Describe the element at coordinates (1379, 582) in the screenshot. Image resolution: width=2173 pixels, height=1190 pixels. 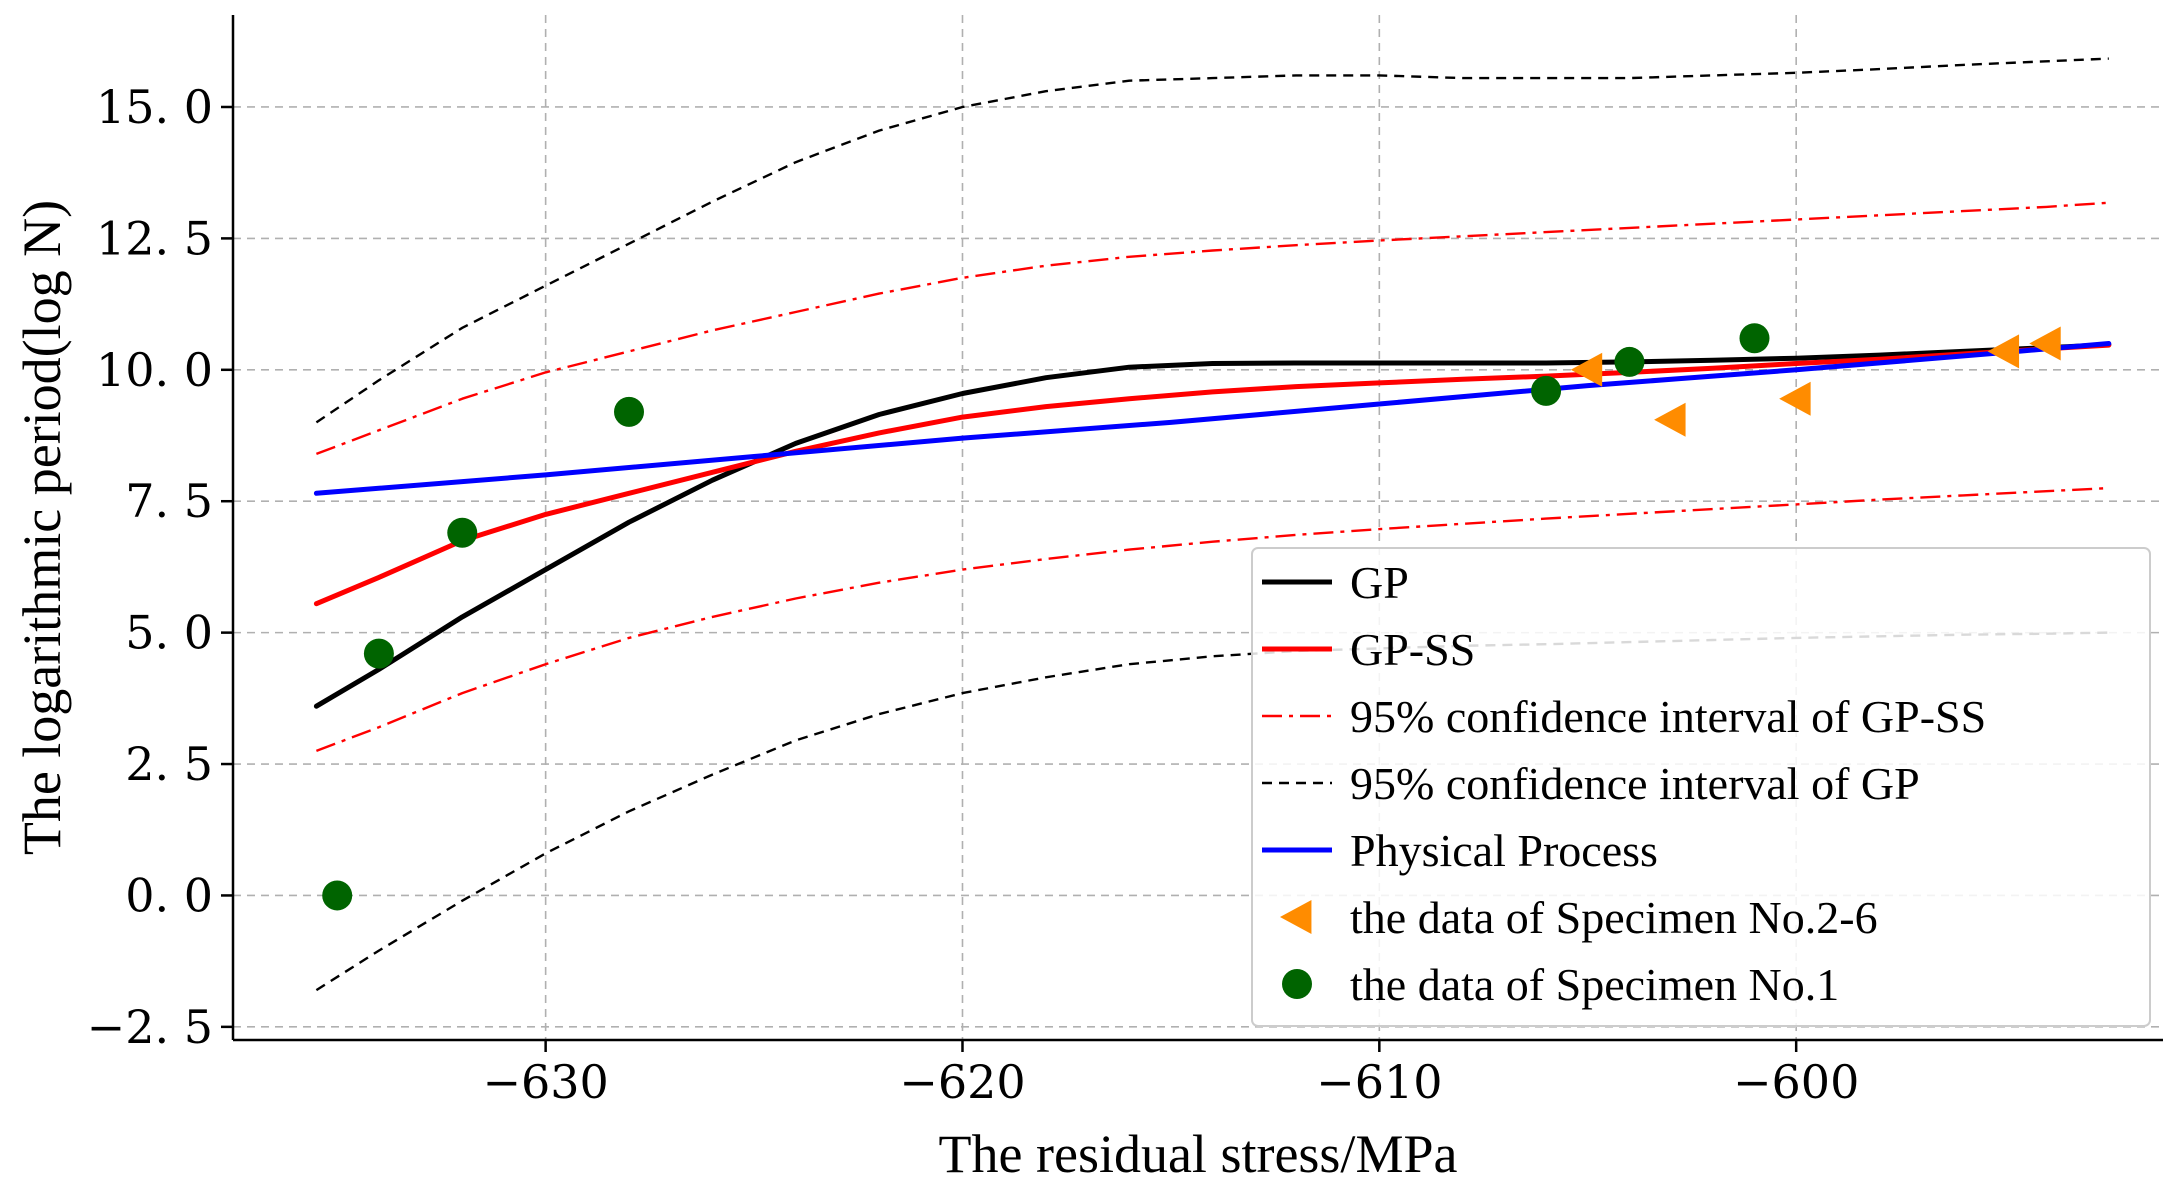
I see `legend-label-0: GP` at that location.